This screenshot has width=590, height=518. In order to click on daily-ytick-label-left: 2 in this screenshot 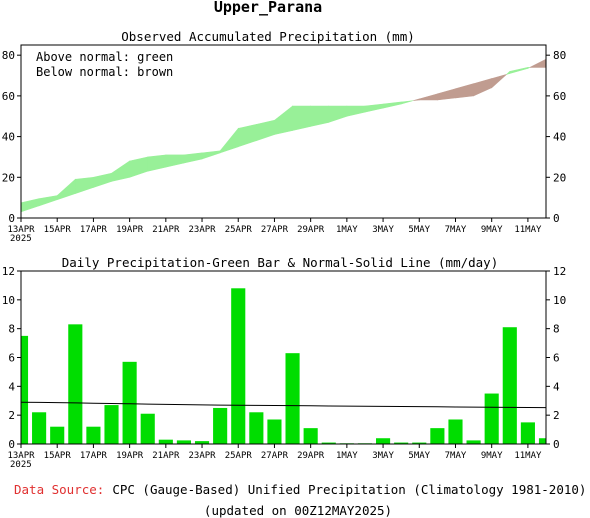, I will do `click(11, 415)`.